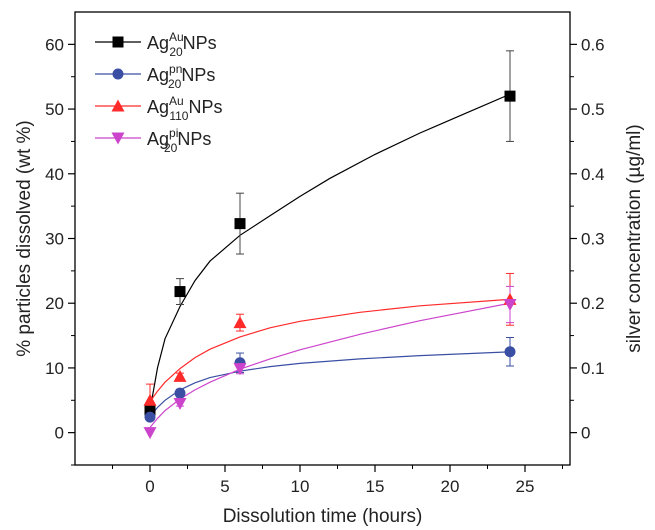  I want to click on legend-label-series-2: AgAu 110NPs, so click(184, 108).